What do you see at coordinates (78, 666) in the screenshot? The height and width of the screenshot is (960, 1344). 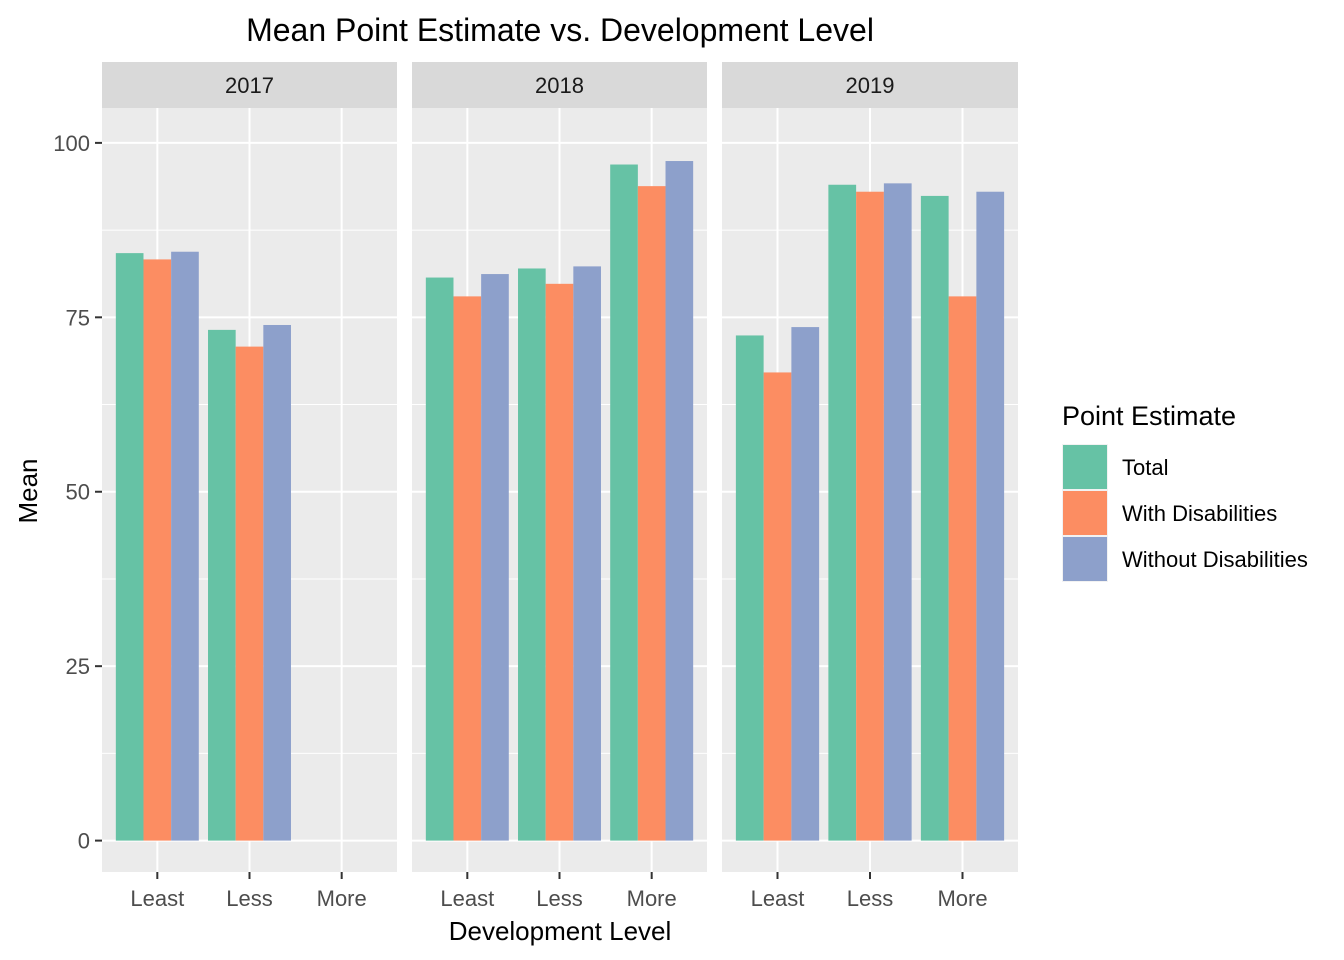 I see `y-tick-label: 25` at bounding box center [78, 666].